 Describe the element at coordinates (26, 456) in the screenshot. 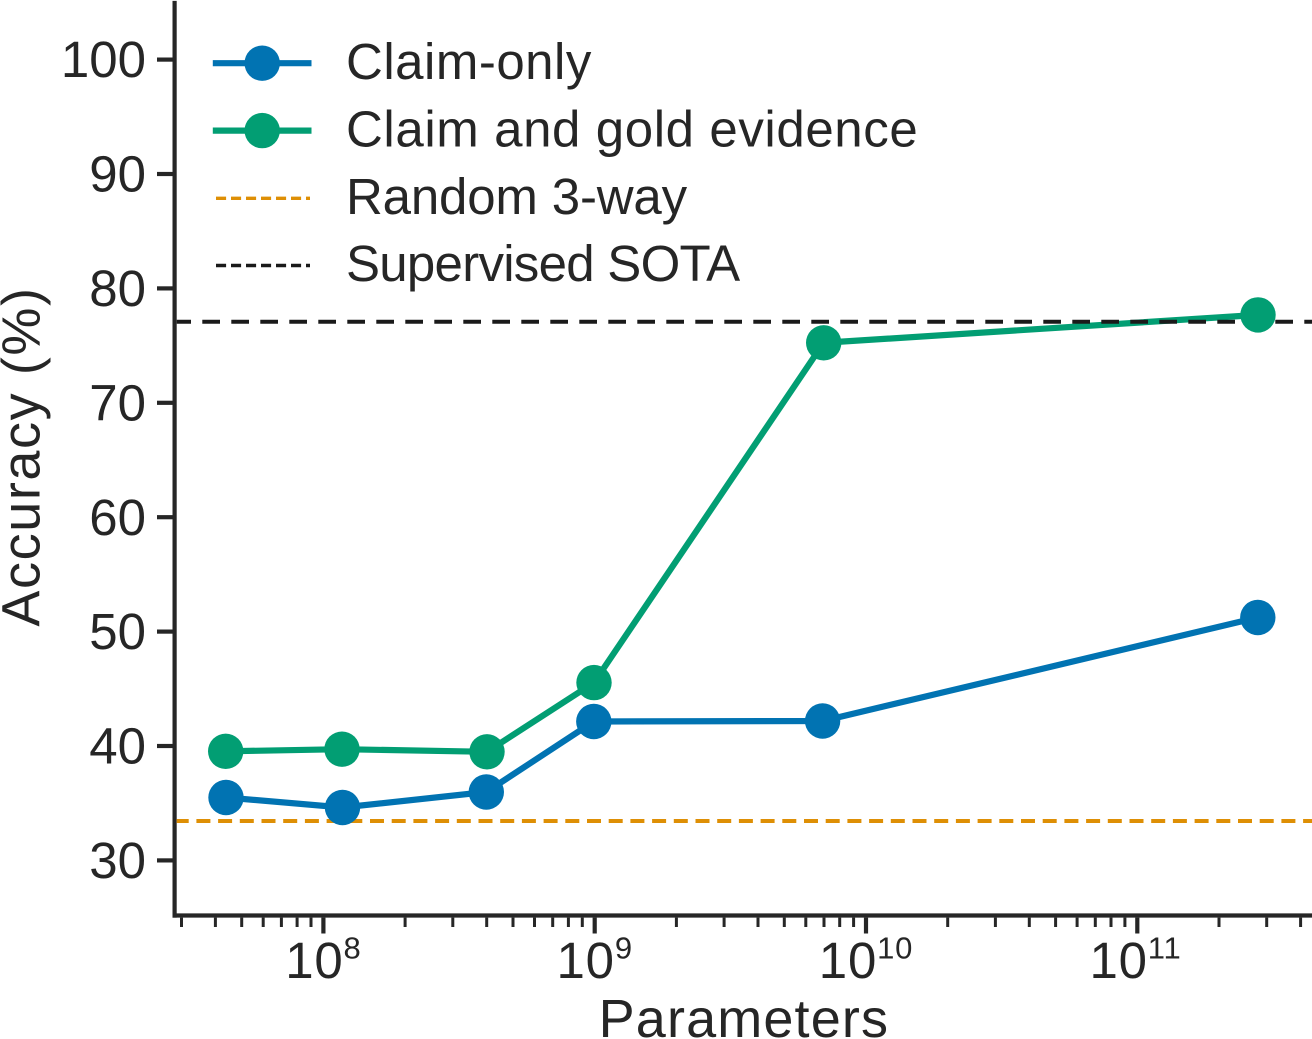

I see `svg-text: Accuracy (%)` at that location.